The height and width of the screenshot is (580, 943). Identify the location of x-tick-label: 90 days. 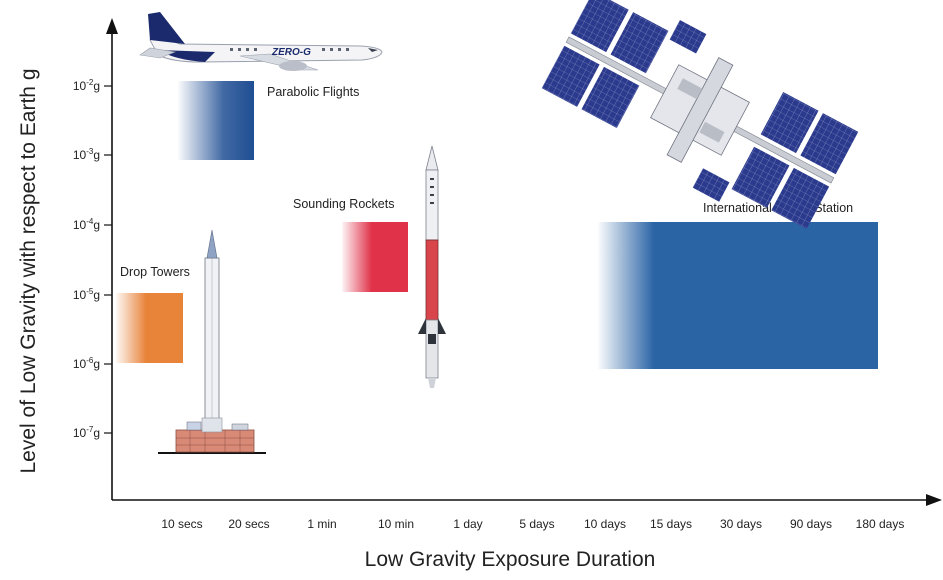
(811, 524).